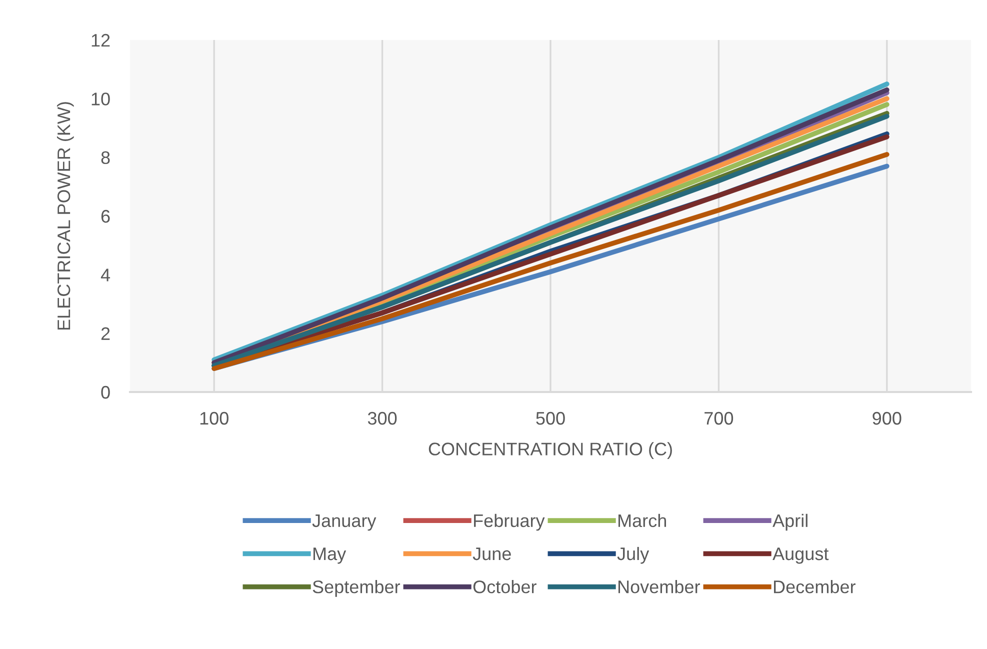 The width and height of the screenshot is (987, 649). What do you see at coordinates (105, 157) in the screenshot?
I see `y-tick-label: 8` at bounding box center [105, 157].